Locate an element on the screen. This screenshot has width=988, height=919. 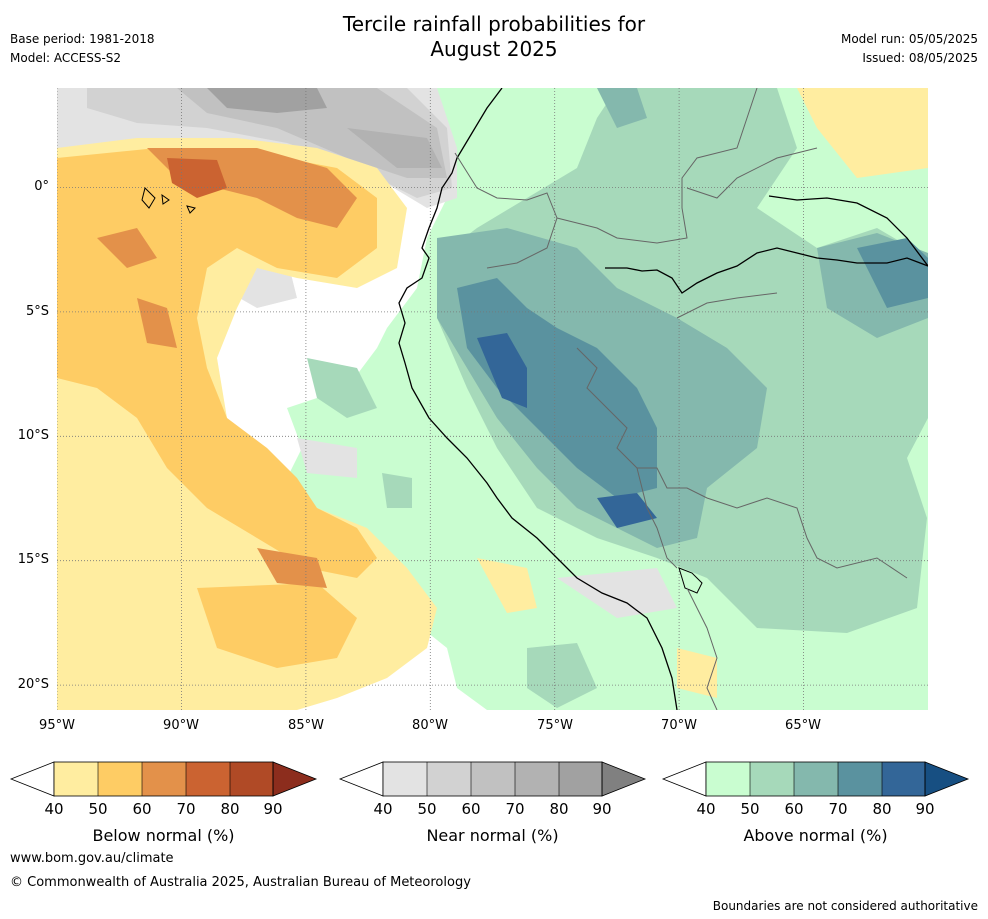
below-tick-60: 60 is located at coordinates (142, 809).